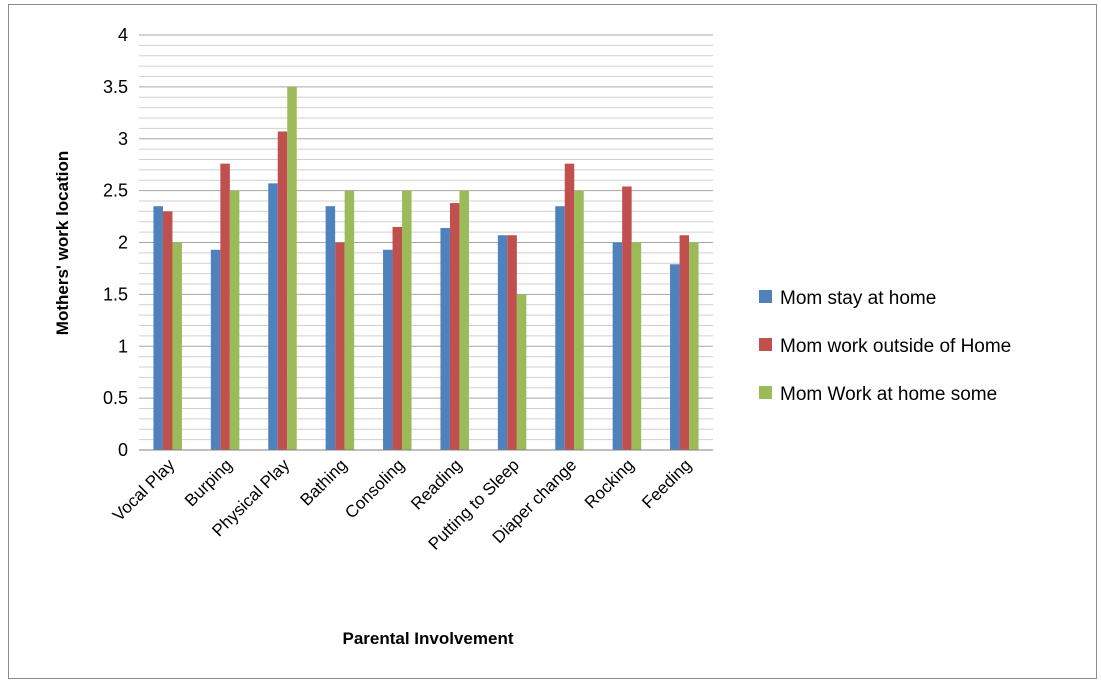 The width and height of the screenshot is (1101, 681). Describe the element at coordinates (123, 35) in the screenshot. I see `y-tick-label: 4` at that location.